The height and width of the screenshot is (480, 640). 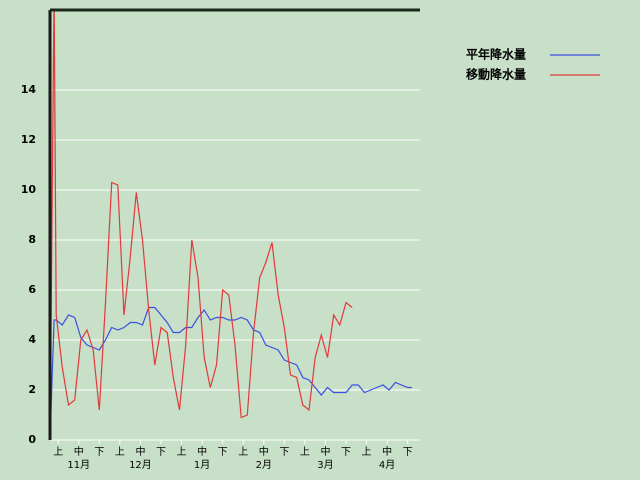 I want to click on month-label: 2月, so click(x=264, y=465).